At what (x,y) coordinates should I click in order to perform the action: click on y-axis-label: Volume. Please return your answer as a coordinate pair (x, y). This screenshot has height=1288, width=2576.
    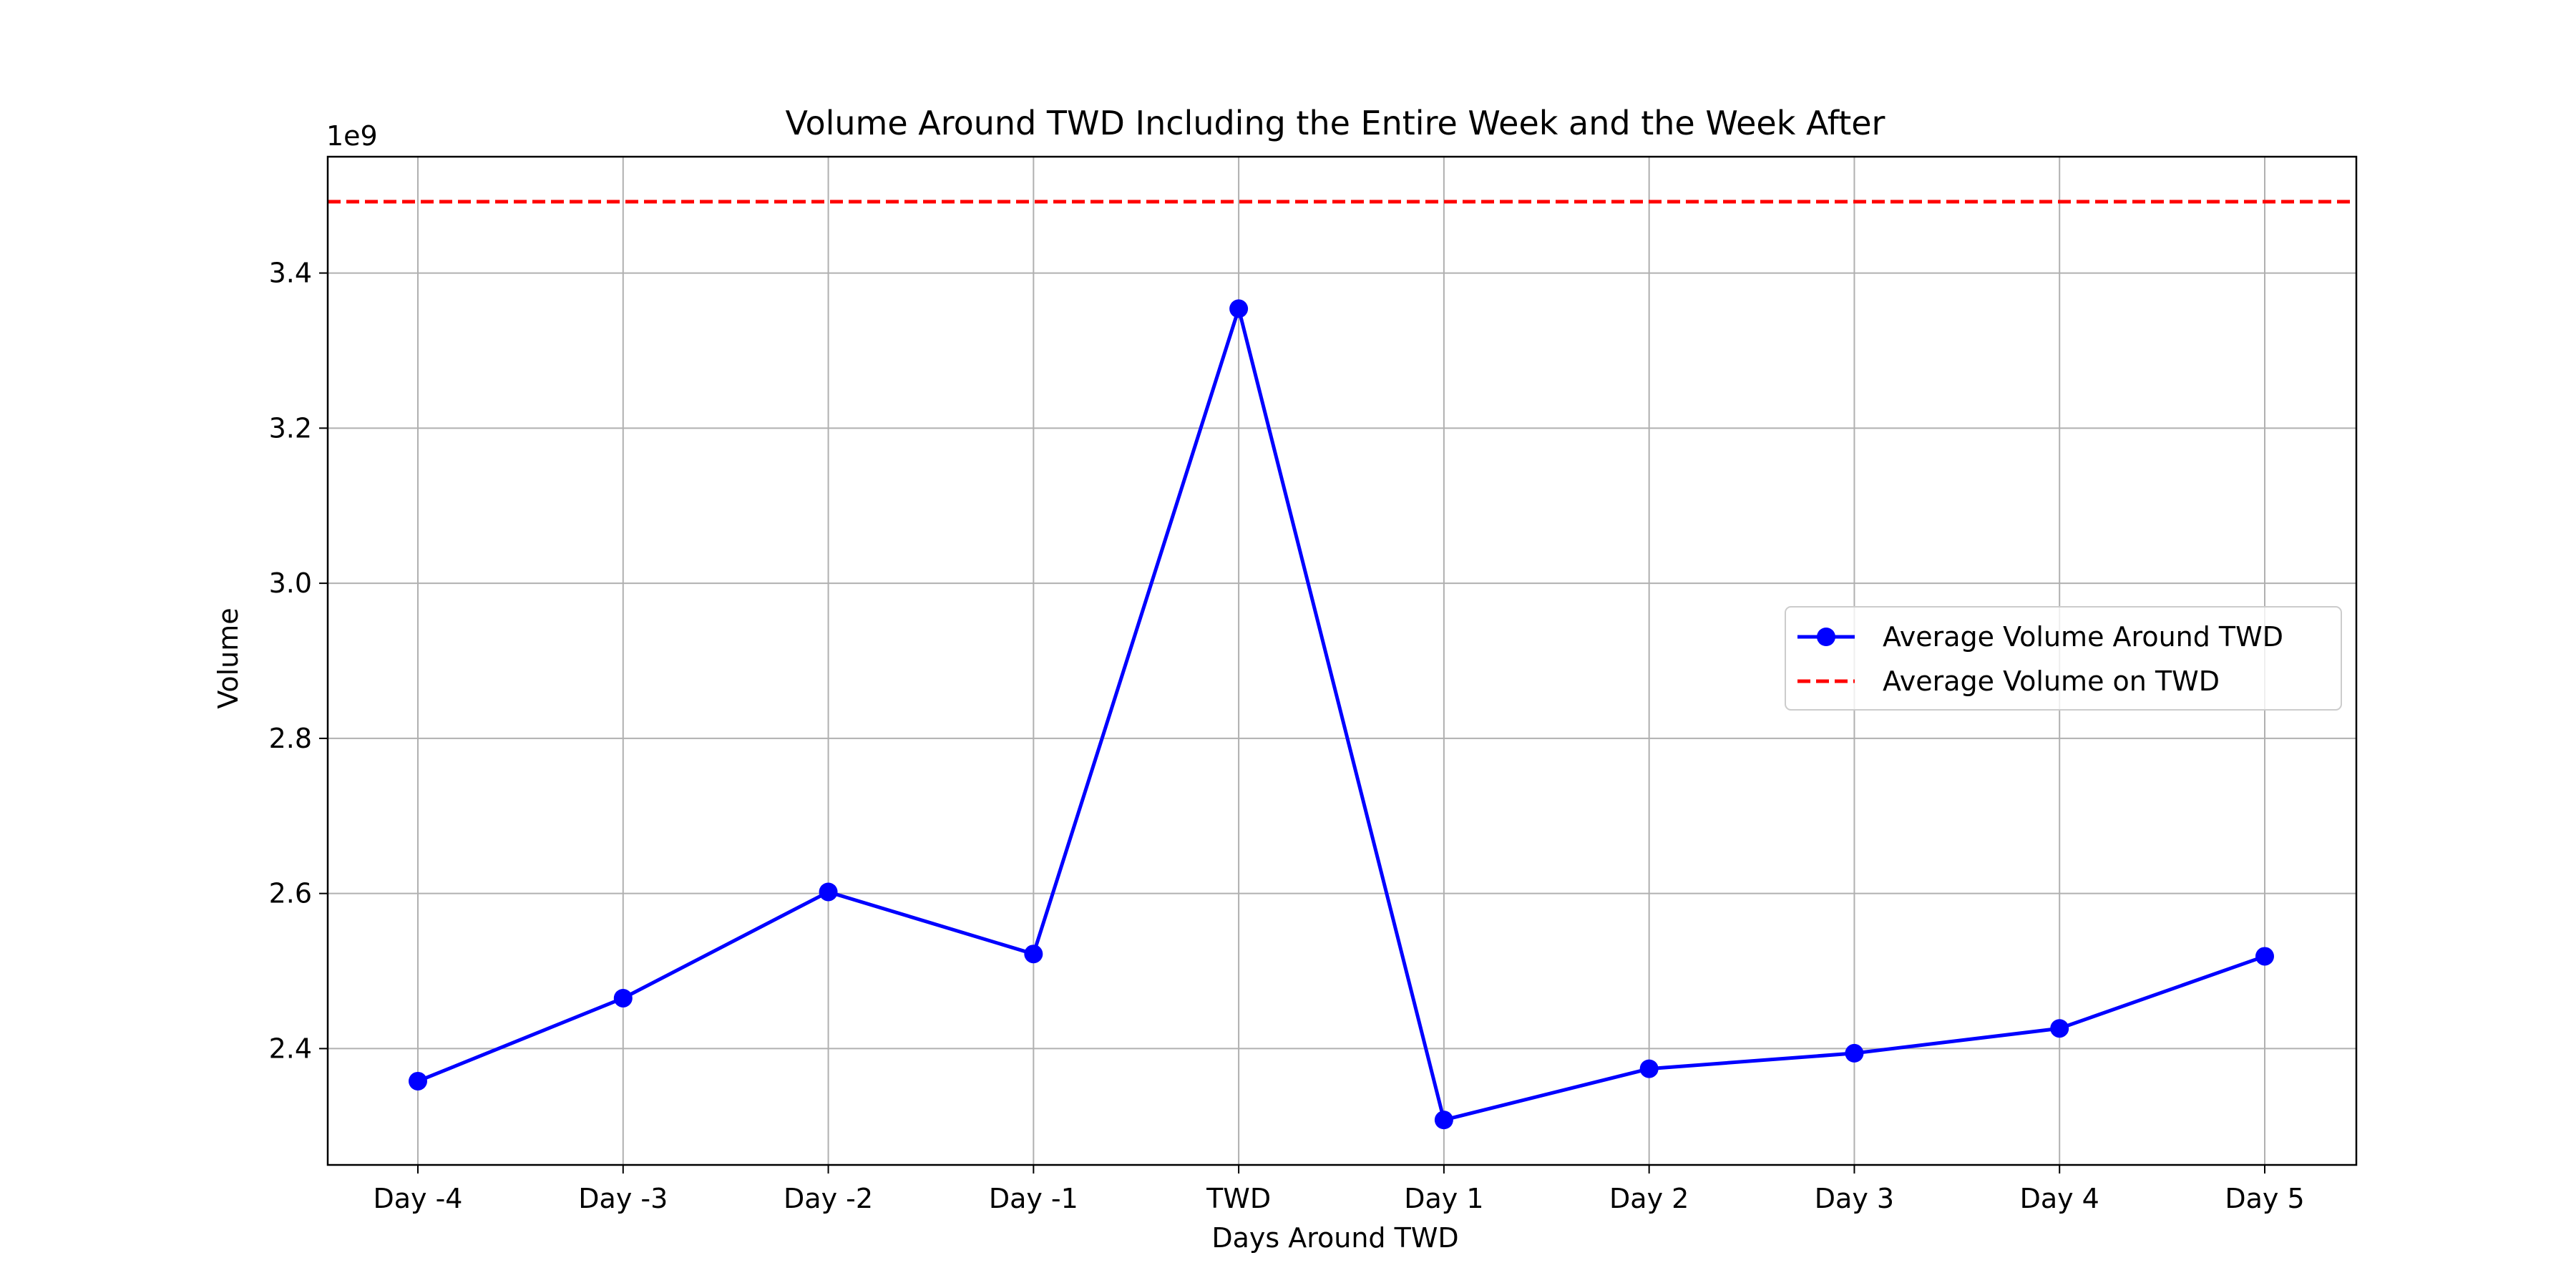
    Looking at the image, I should click on (228, 658).